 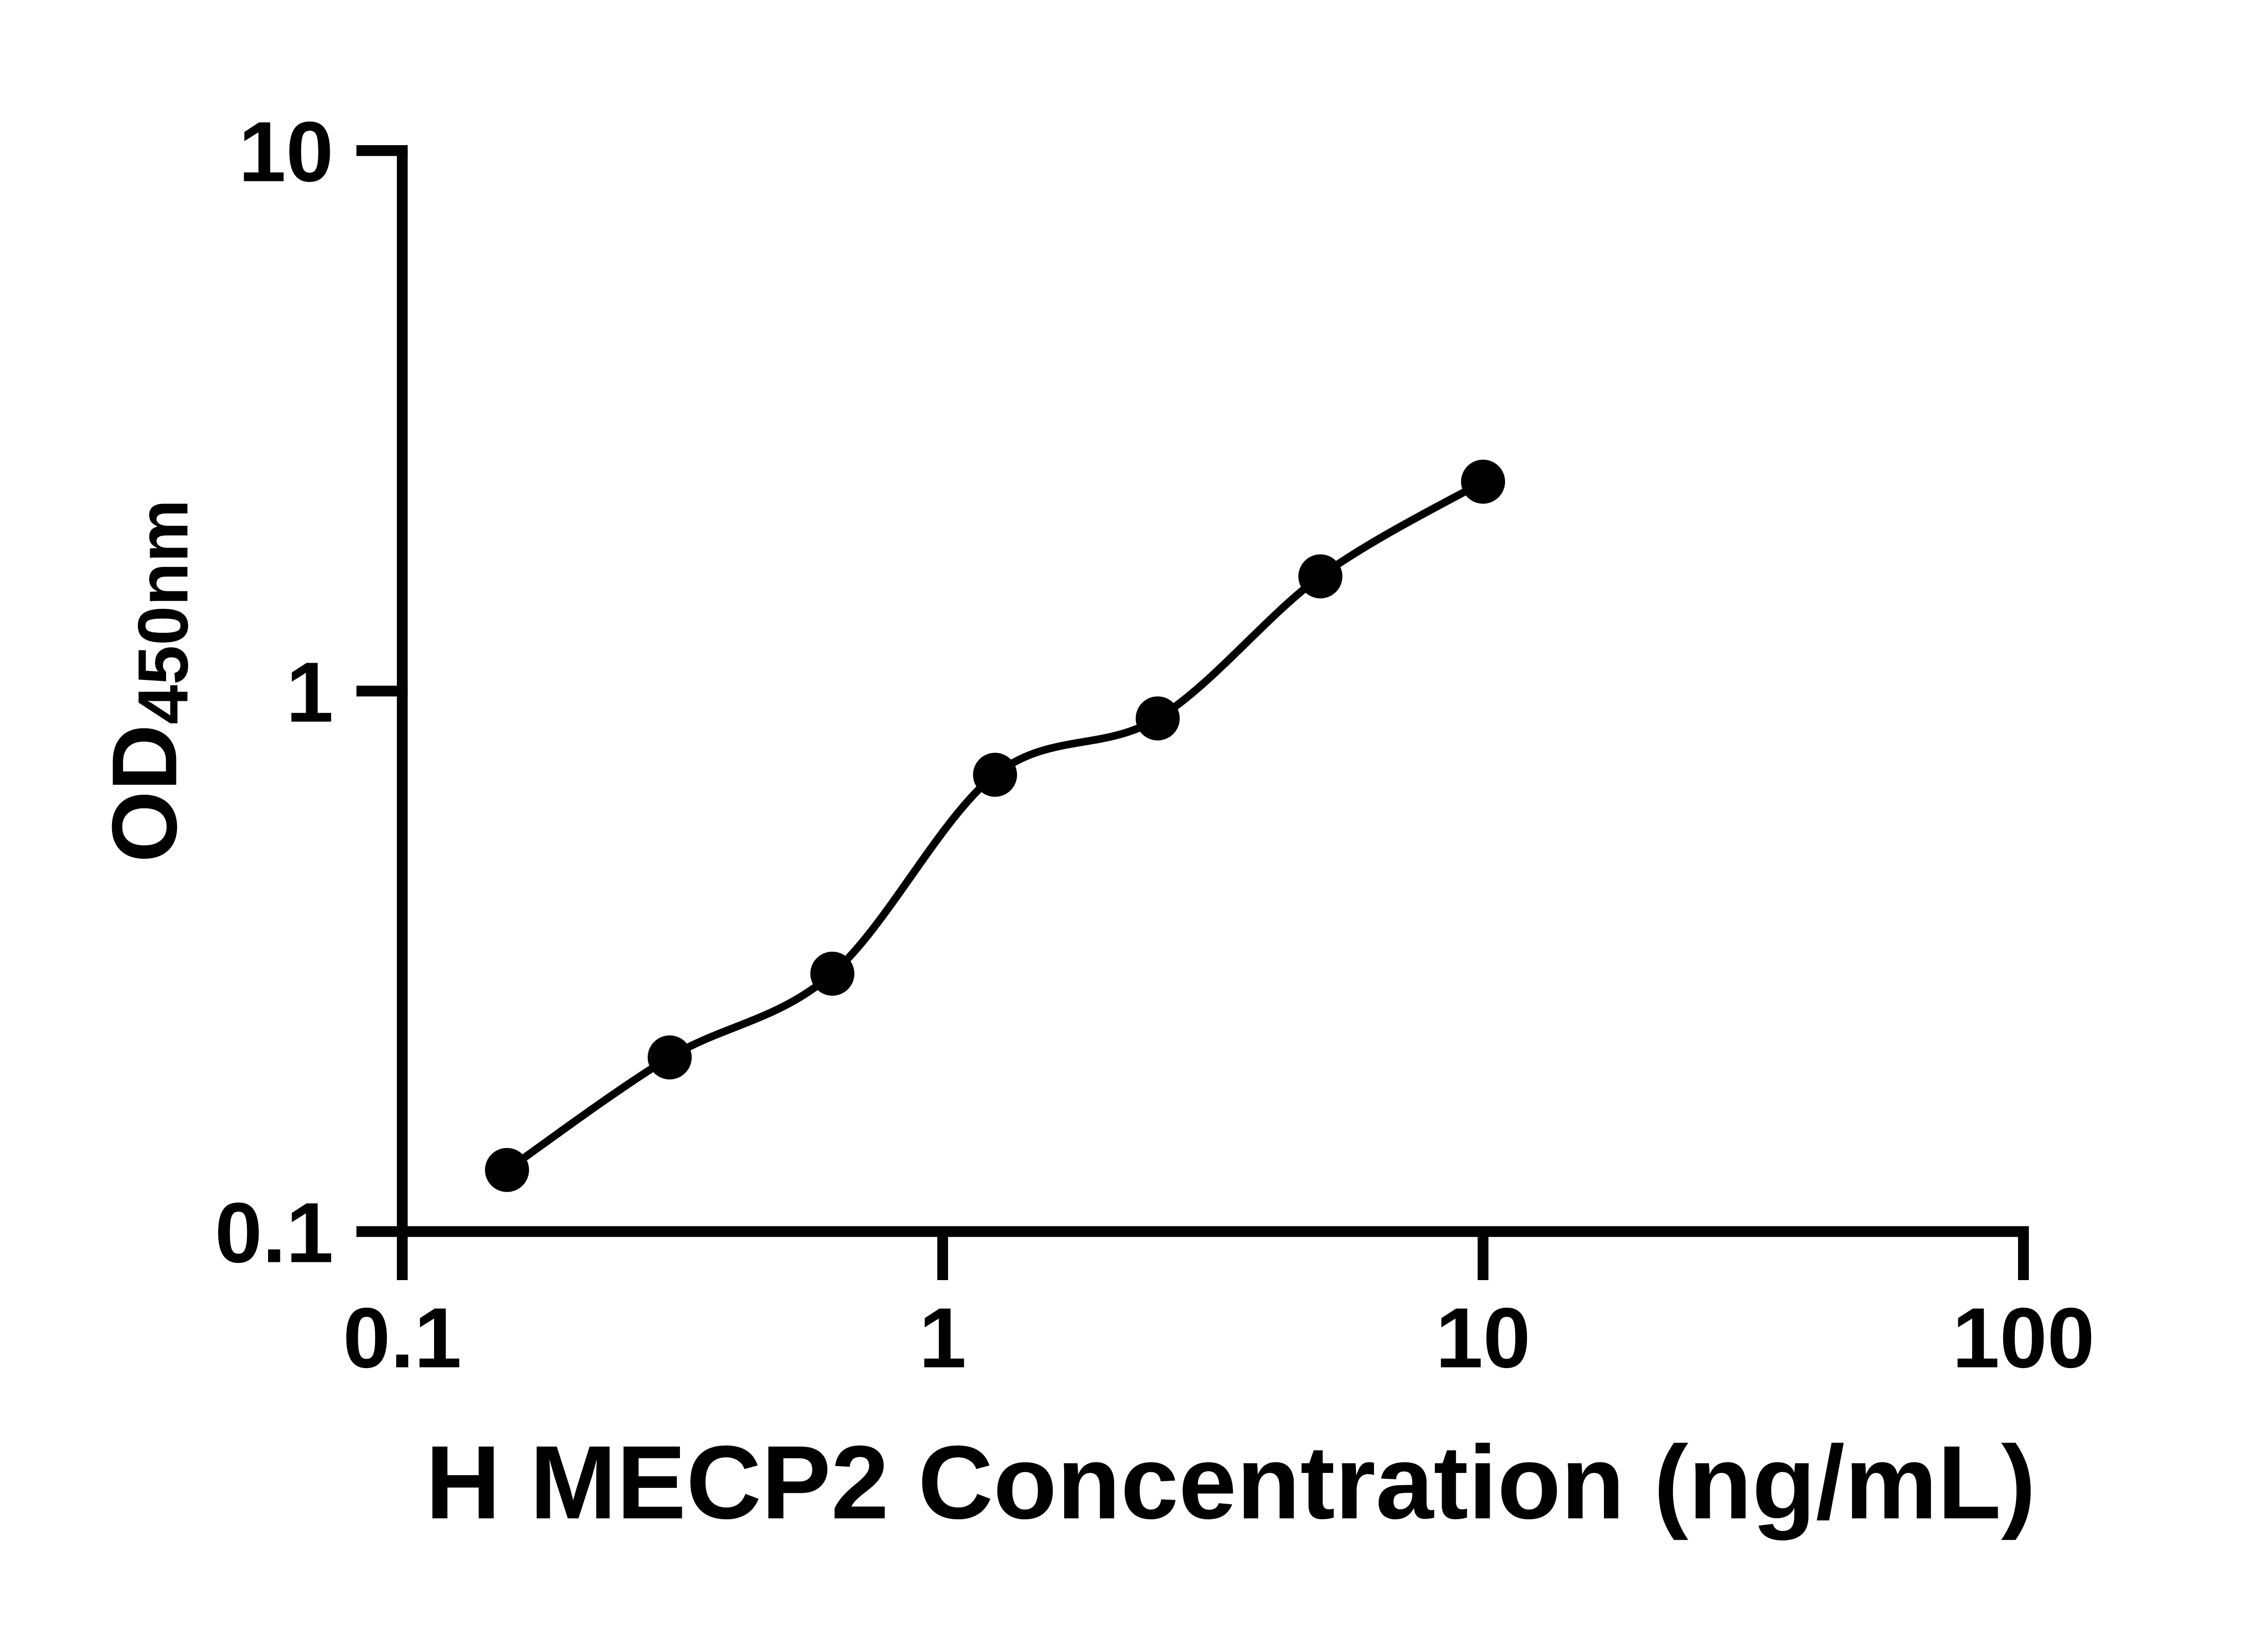 What do you see at coordinates (286, 151) in the screenshot?
I see `y-tick-label-10: 10` at bounding box center [286, 151].